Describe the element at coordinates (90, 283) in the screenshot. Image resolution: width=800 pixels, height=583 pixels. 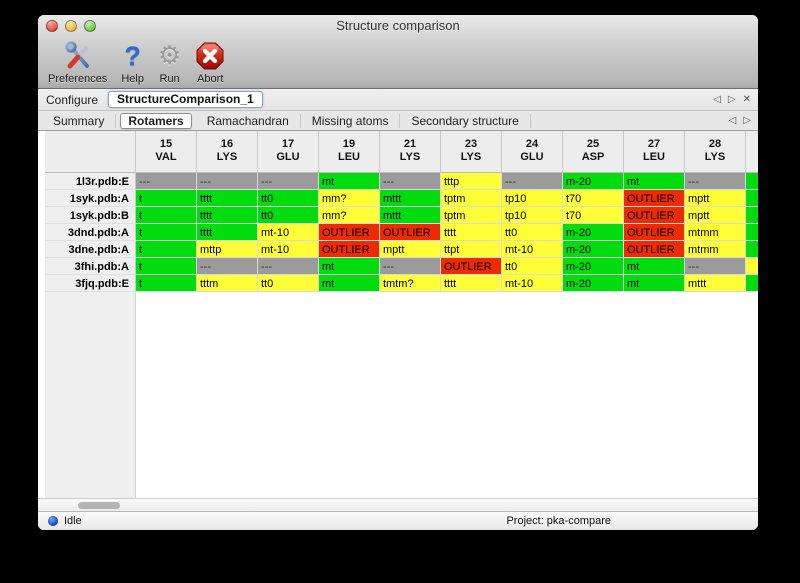
I see `row-label: 3fjq.pdb:E` at that location.